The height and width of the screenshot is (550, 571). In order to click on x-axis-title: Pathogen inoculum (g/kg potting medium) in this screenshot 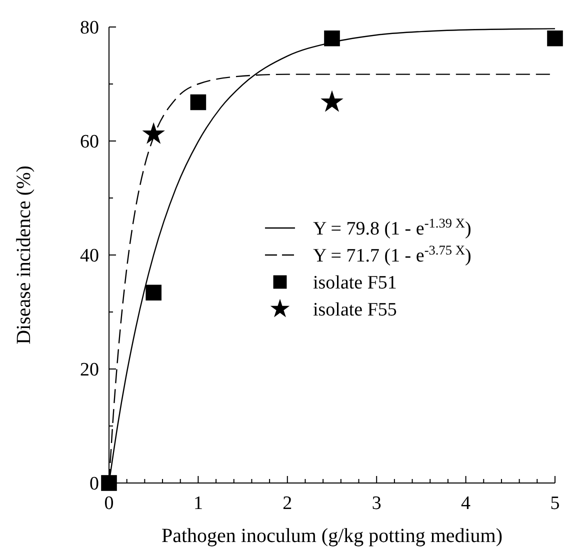, I will do `click(332, 536)`.